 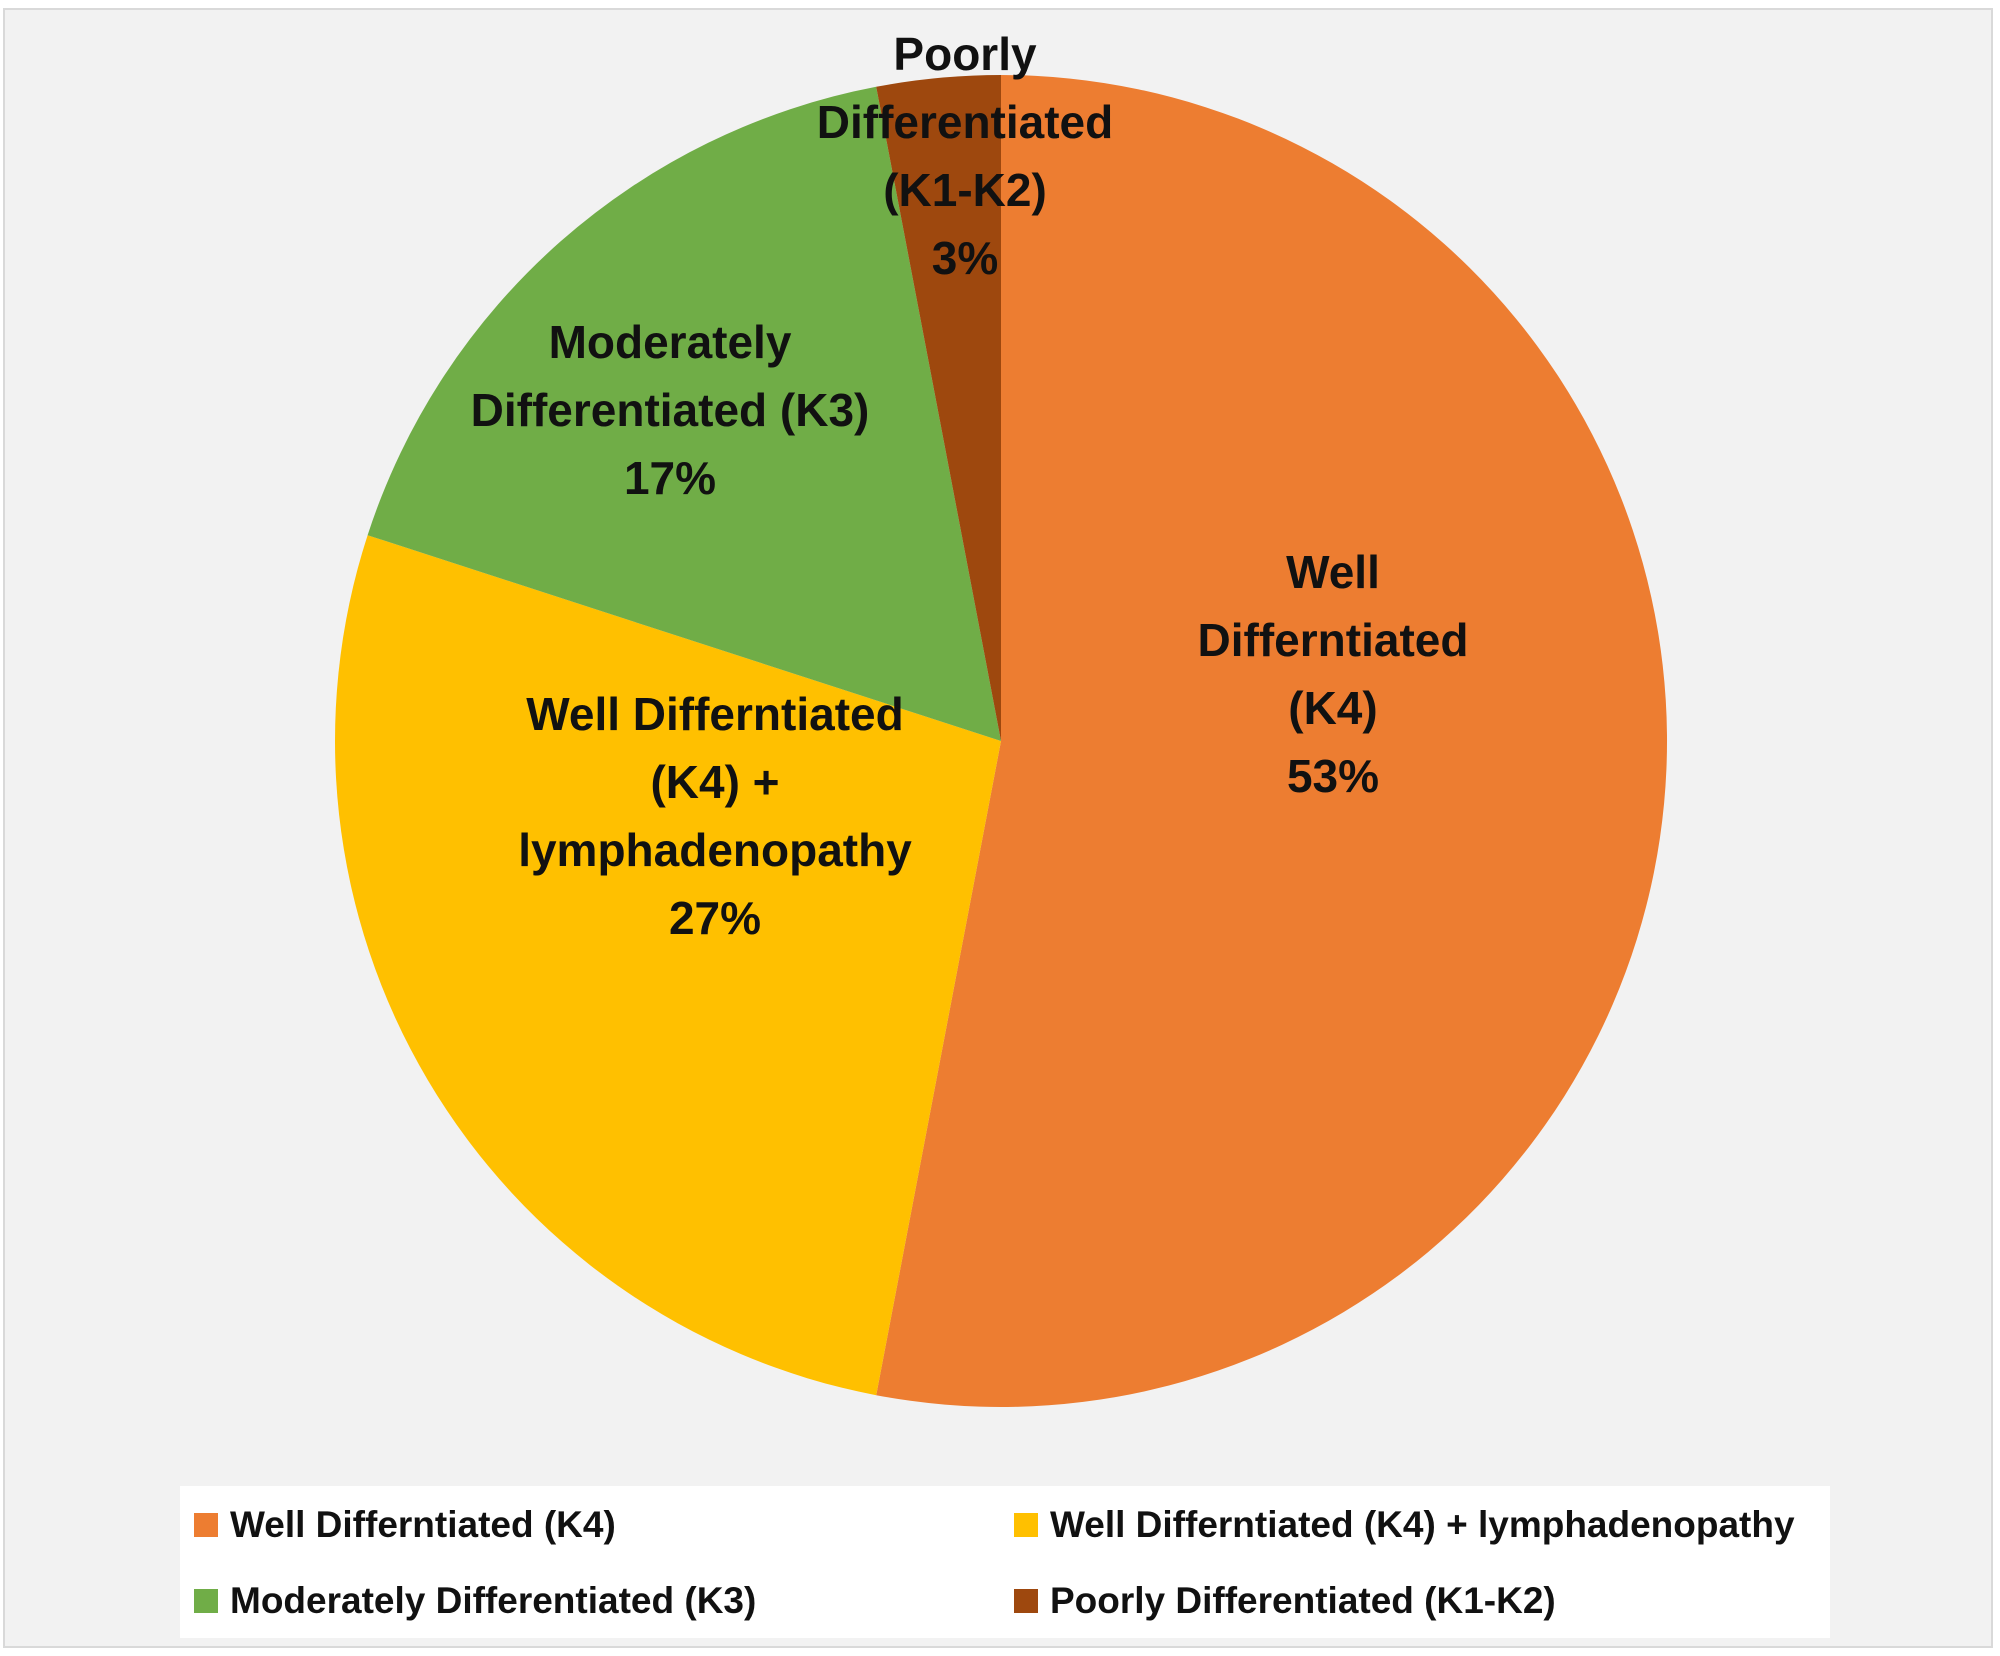 I want to click on legend-label: Poorly Differentiated (K1-K2), so click(x=1303, y=1600).